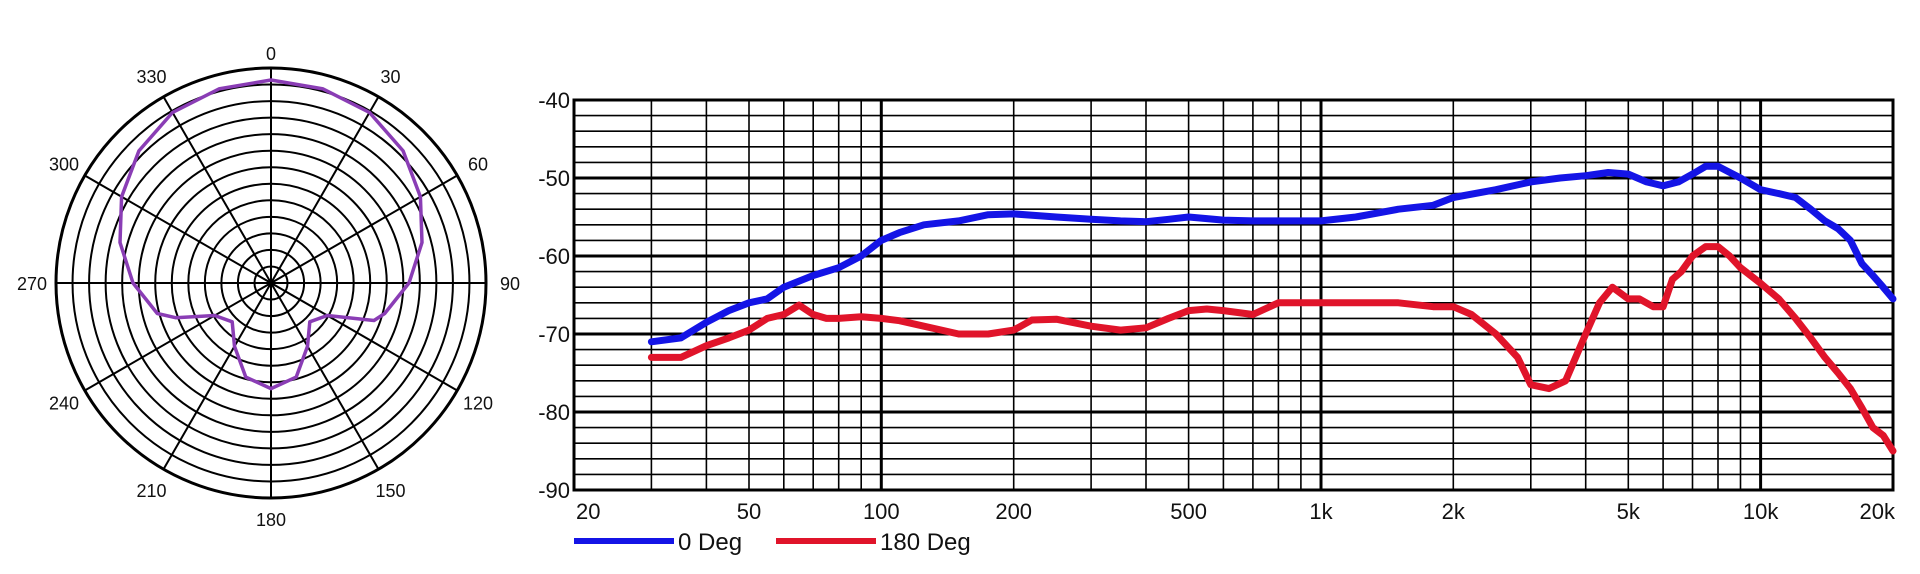 This screenshot has width=1920, height=574. What do you see at coordinates (554, 490) in the screenshot?
I see `y-tick-label: -90` at bounding box center [554, 490].